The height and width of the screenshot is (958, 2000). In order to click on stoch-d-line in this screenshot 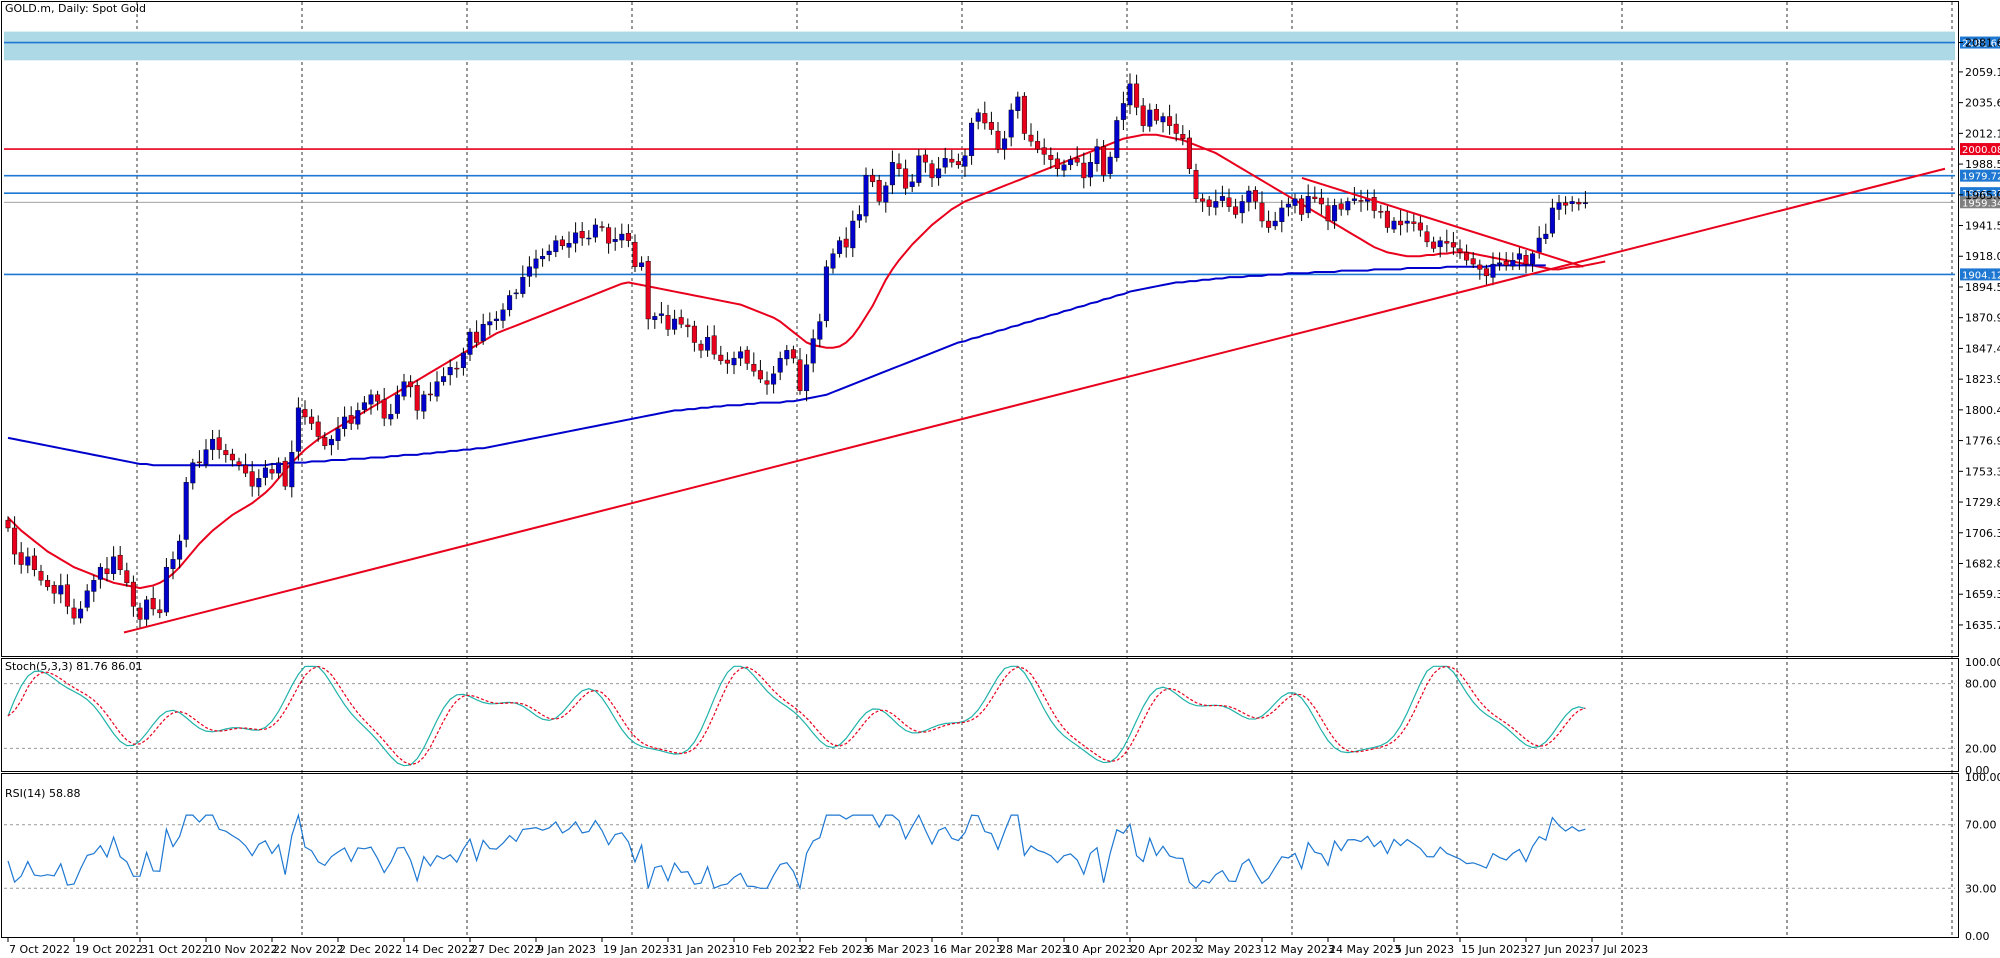, I will do `click(796, 715)`.